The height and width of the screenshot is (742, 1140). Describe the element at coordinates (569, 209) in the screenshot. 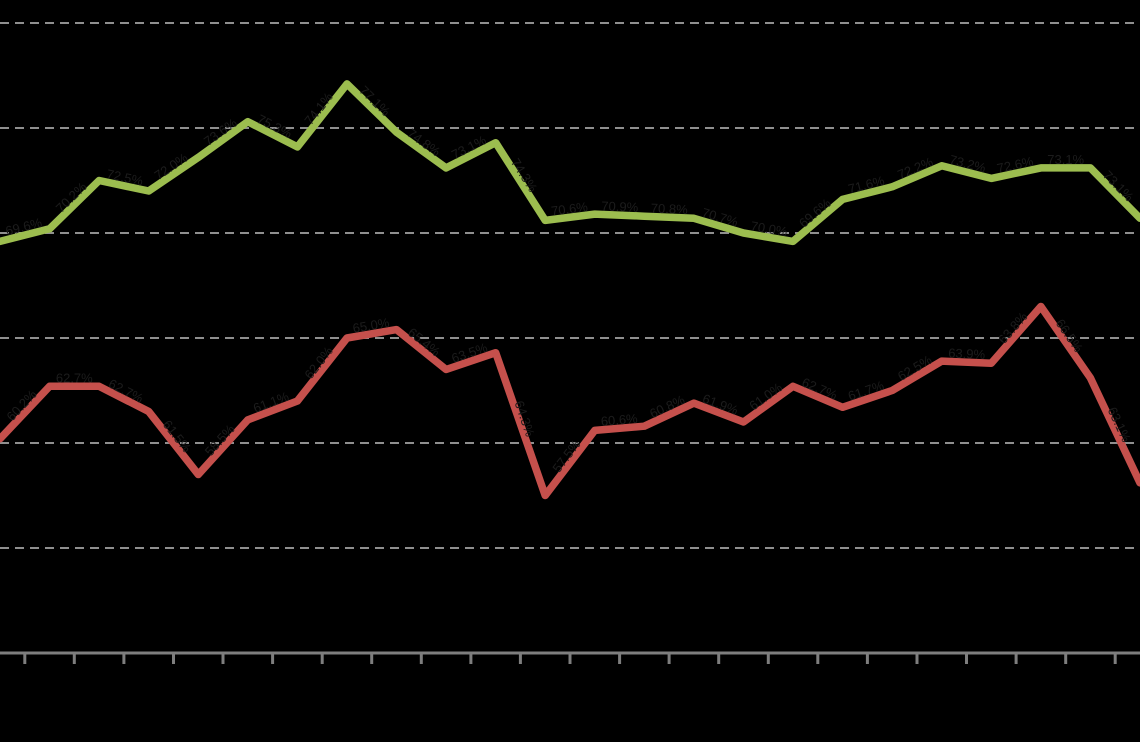

I see `green-series-point-label: 70.6%` at that location.